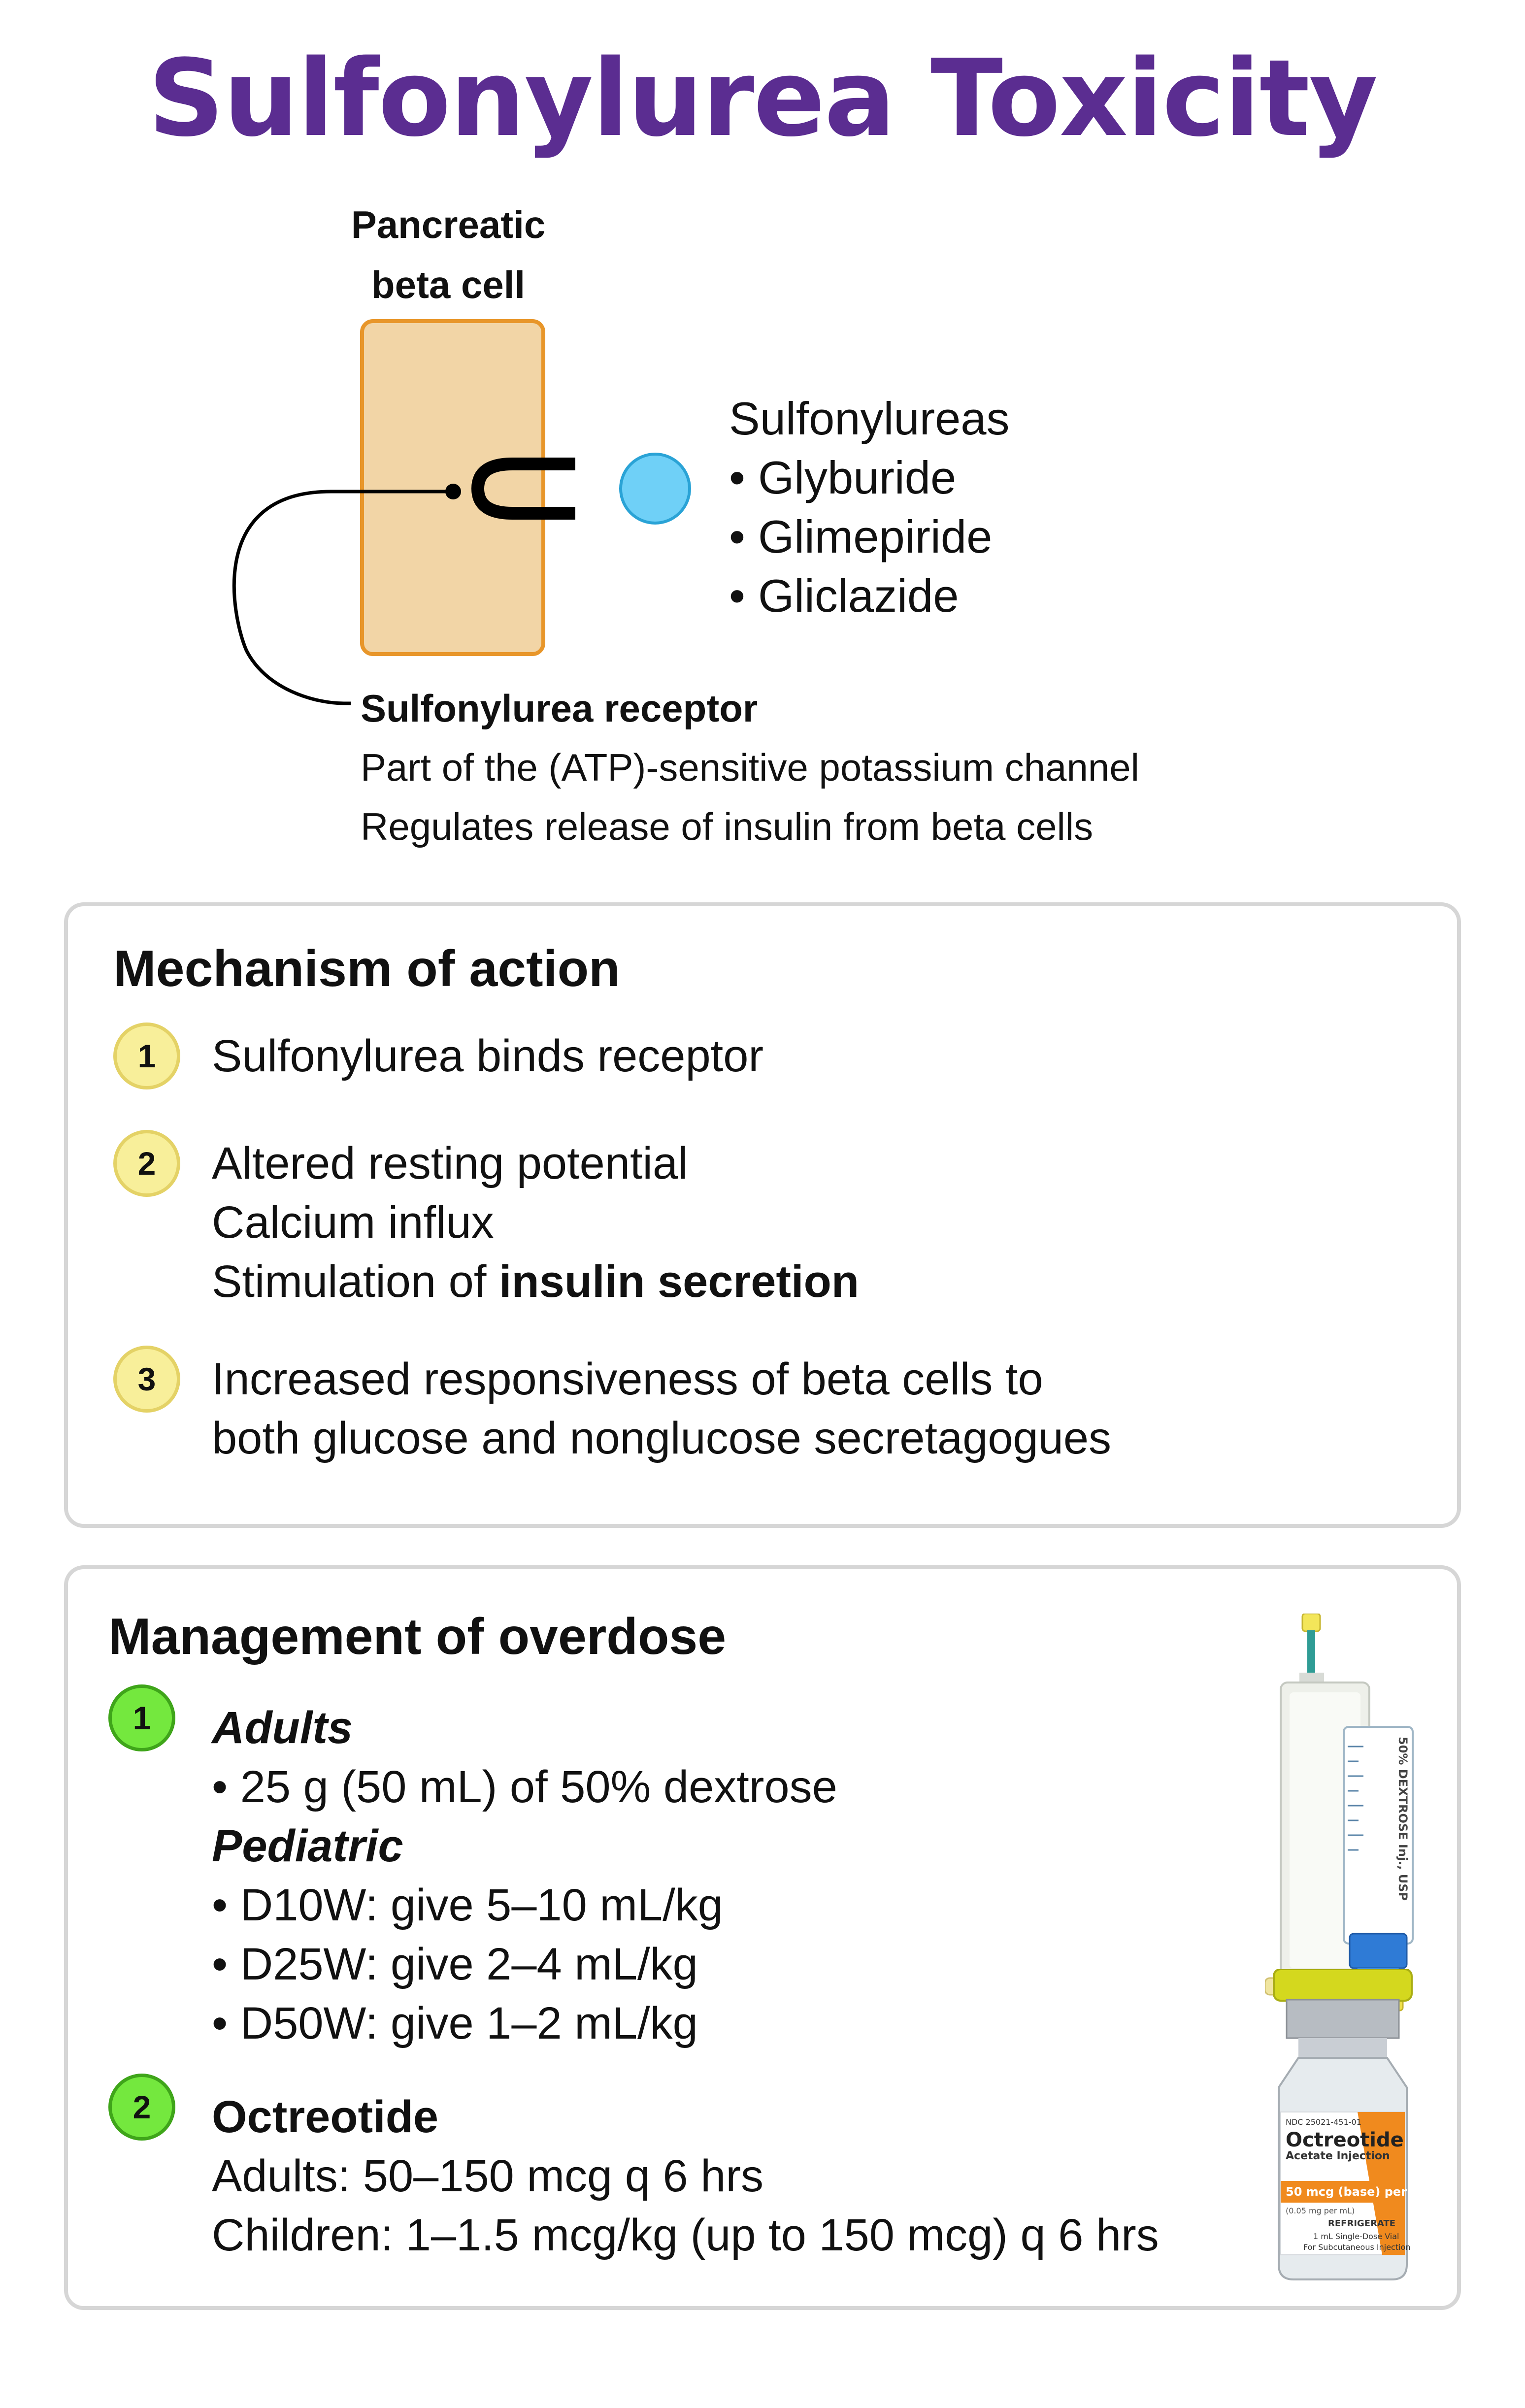 This screenshot has height=2408, width=1525. What do you see at coordinates (449, 225) in the screenshot?
I see `beta-cell-label-line1: Pancreatic` at bounding box center [449, 225].